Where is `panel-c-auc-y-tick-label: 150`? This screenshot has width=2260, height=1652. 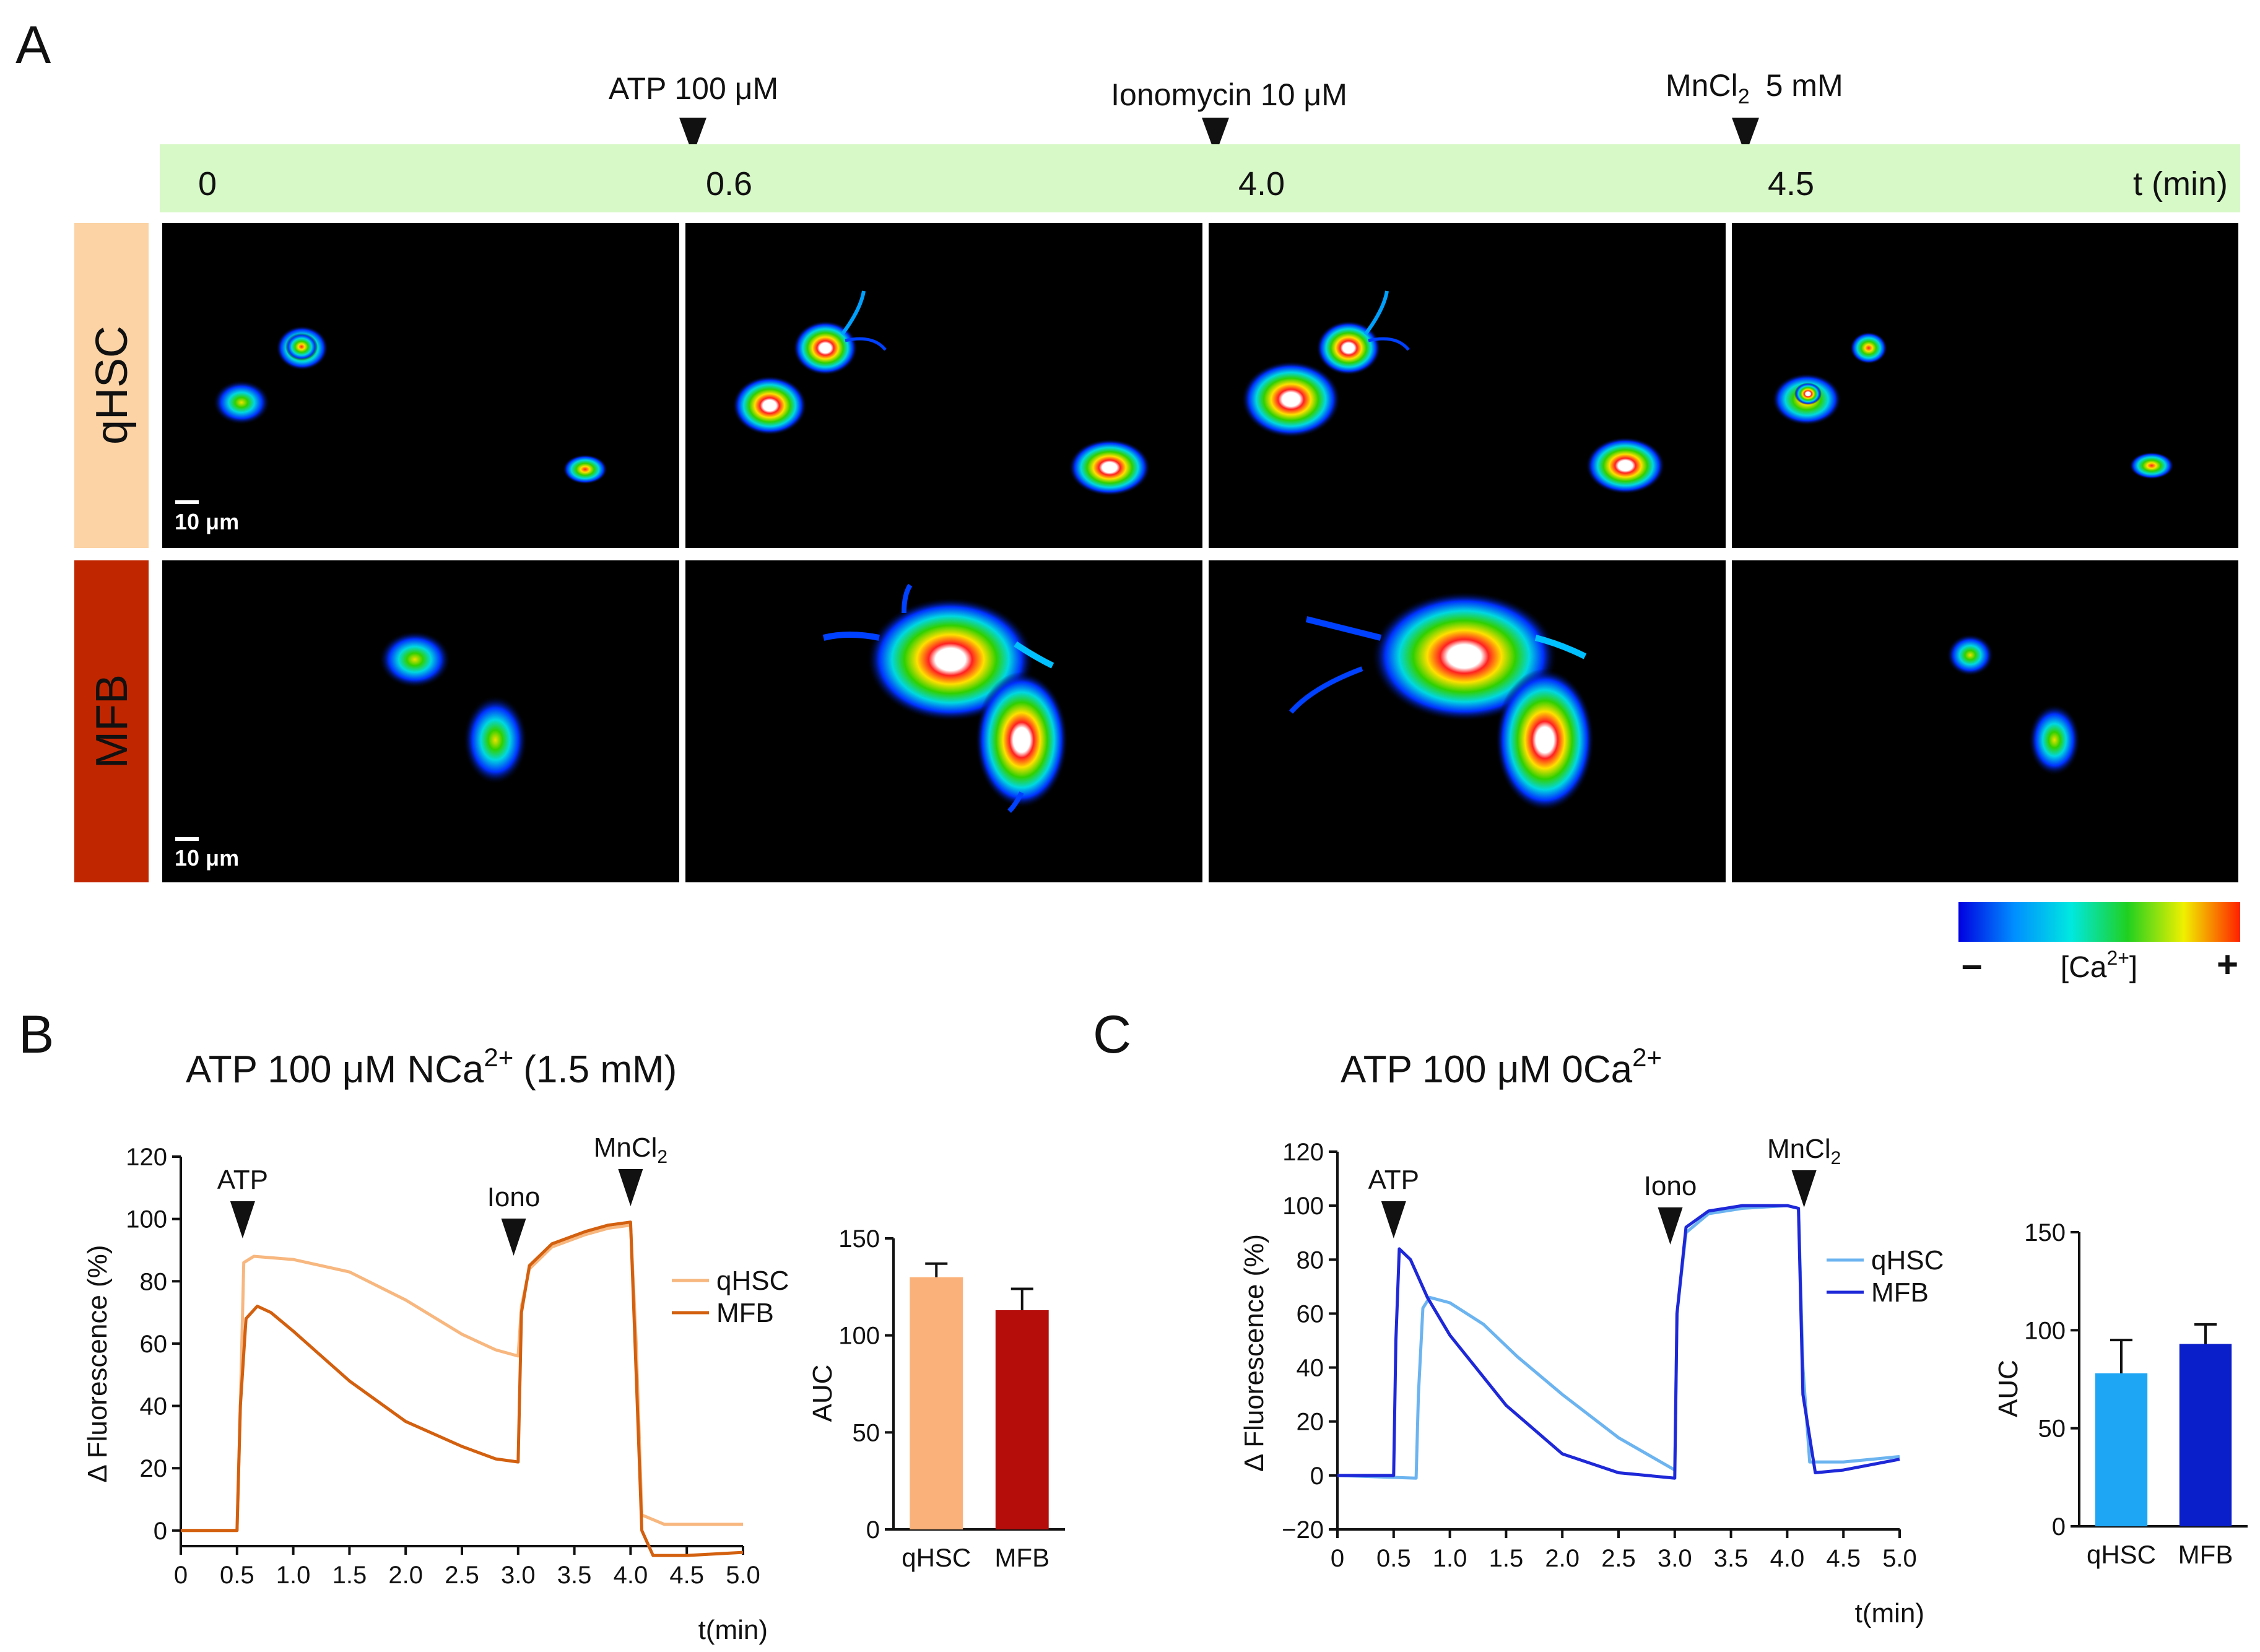 panel-c-auc-y-tick-label: 150 is located at coordinates (2045, 1232).